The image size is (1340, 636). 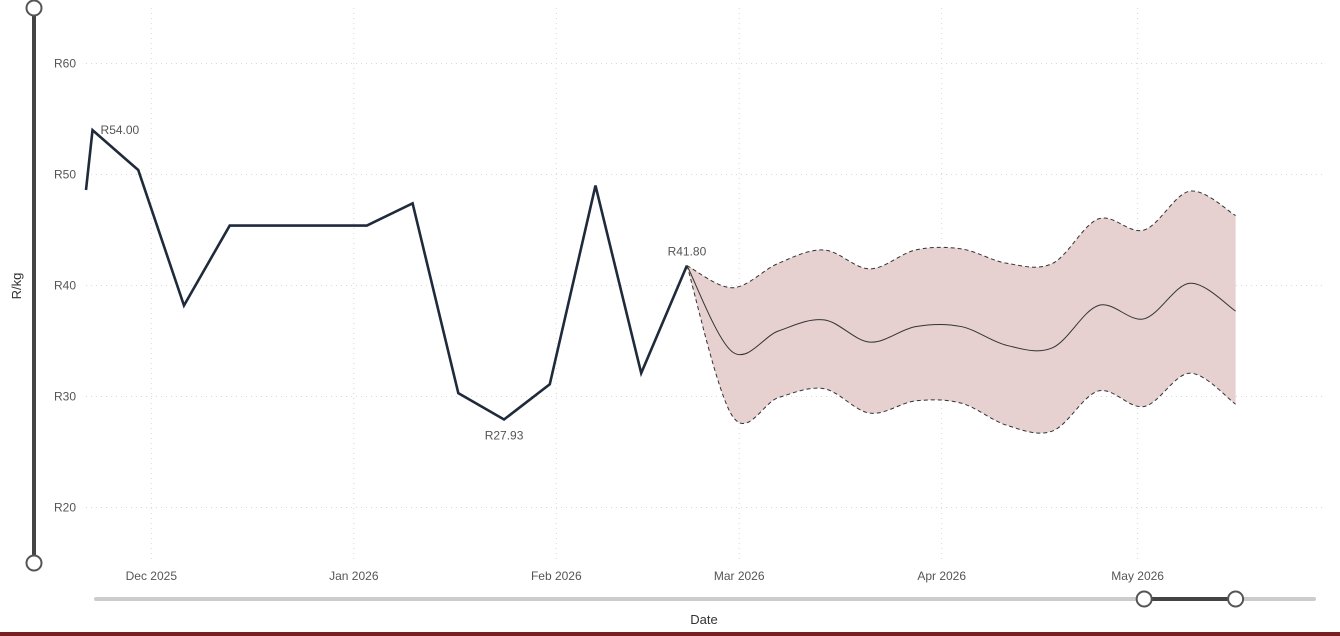 I want to click on x-tick-label: Feb 2026, so click(x=556, y=576).